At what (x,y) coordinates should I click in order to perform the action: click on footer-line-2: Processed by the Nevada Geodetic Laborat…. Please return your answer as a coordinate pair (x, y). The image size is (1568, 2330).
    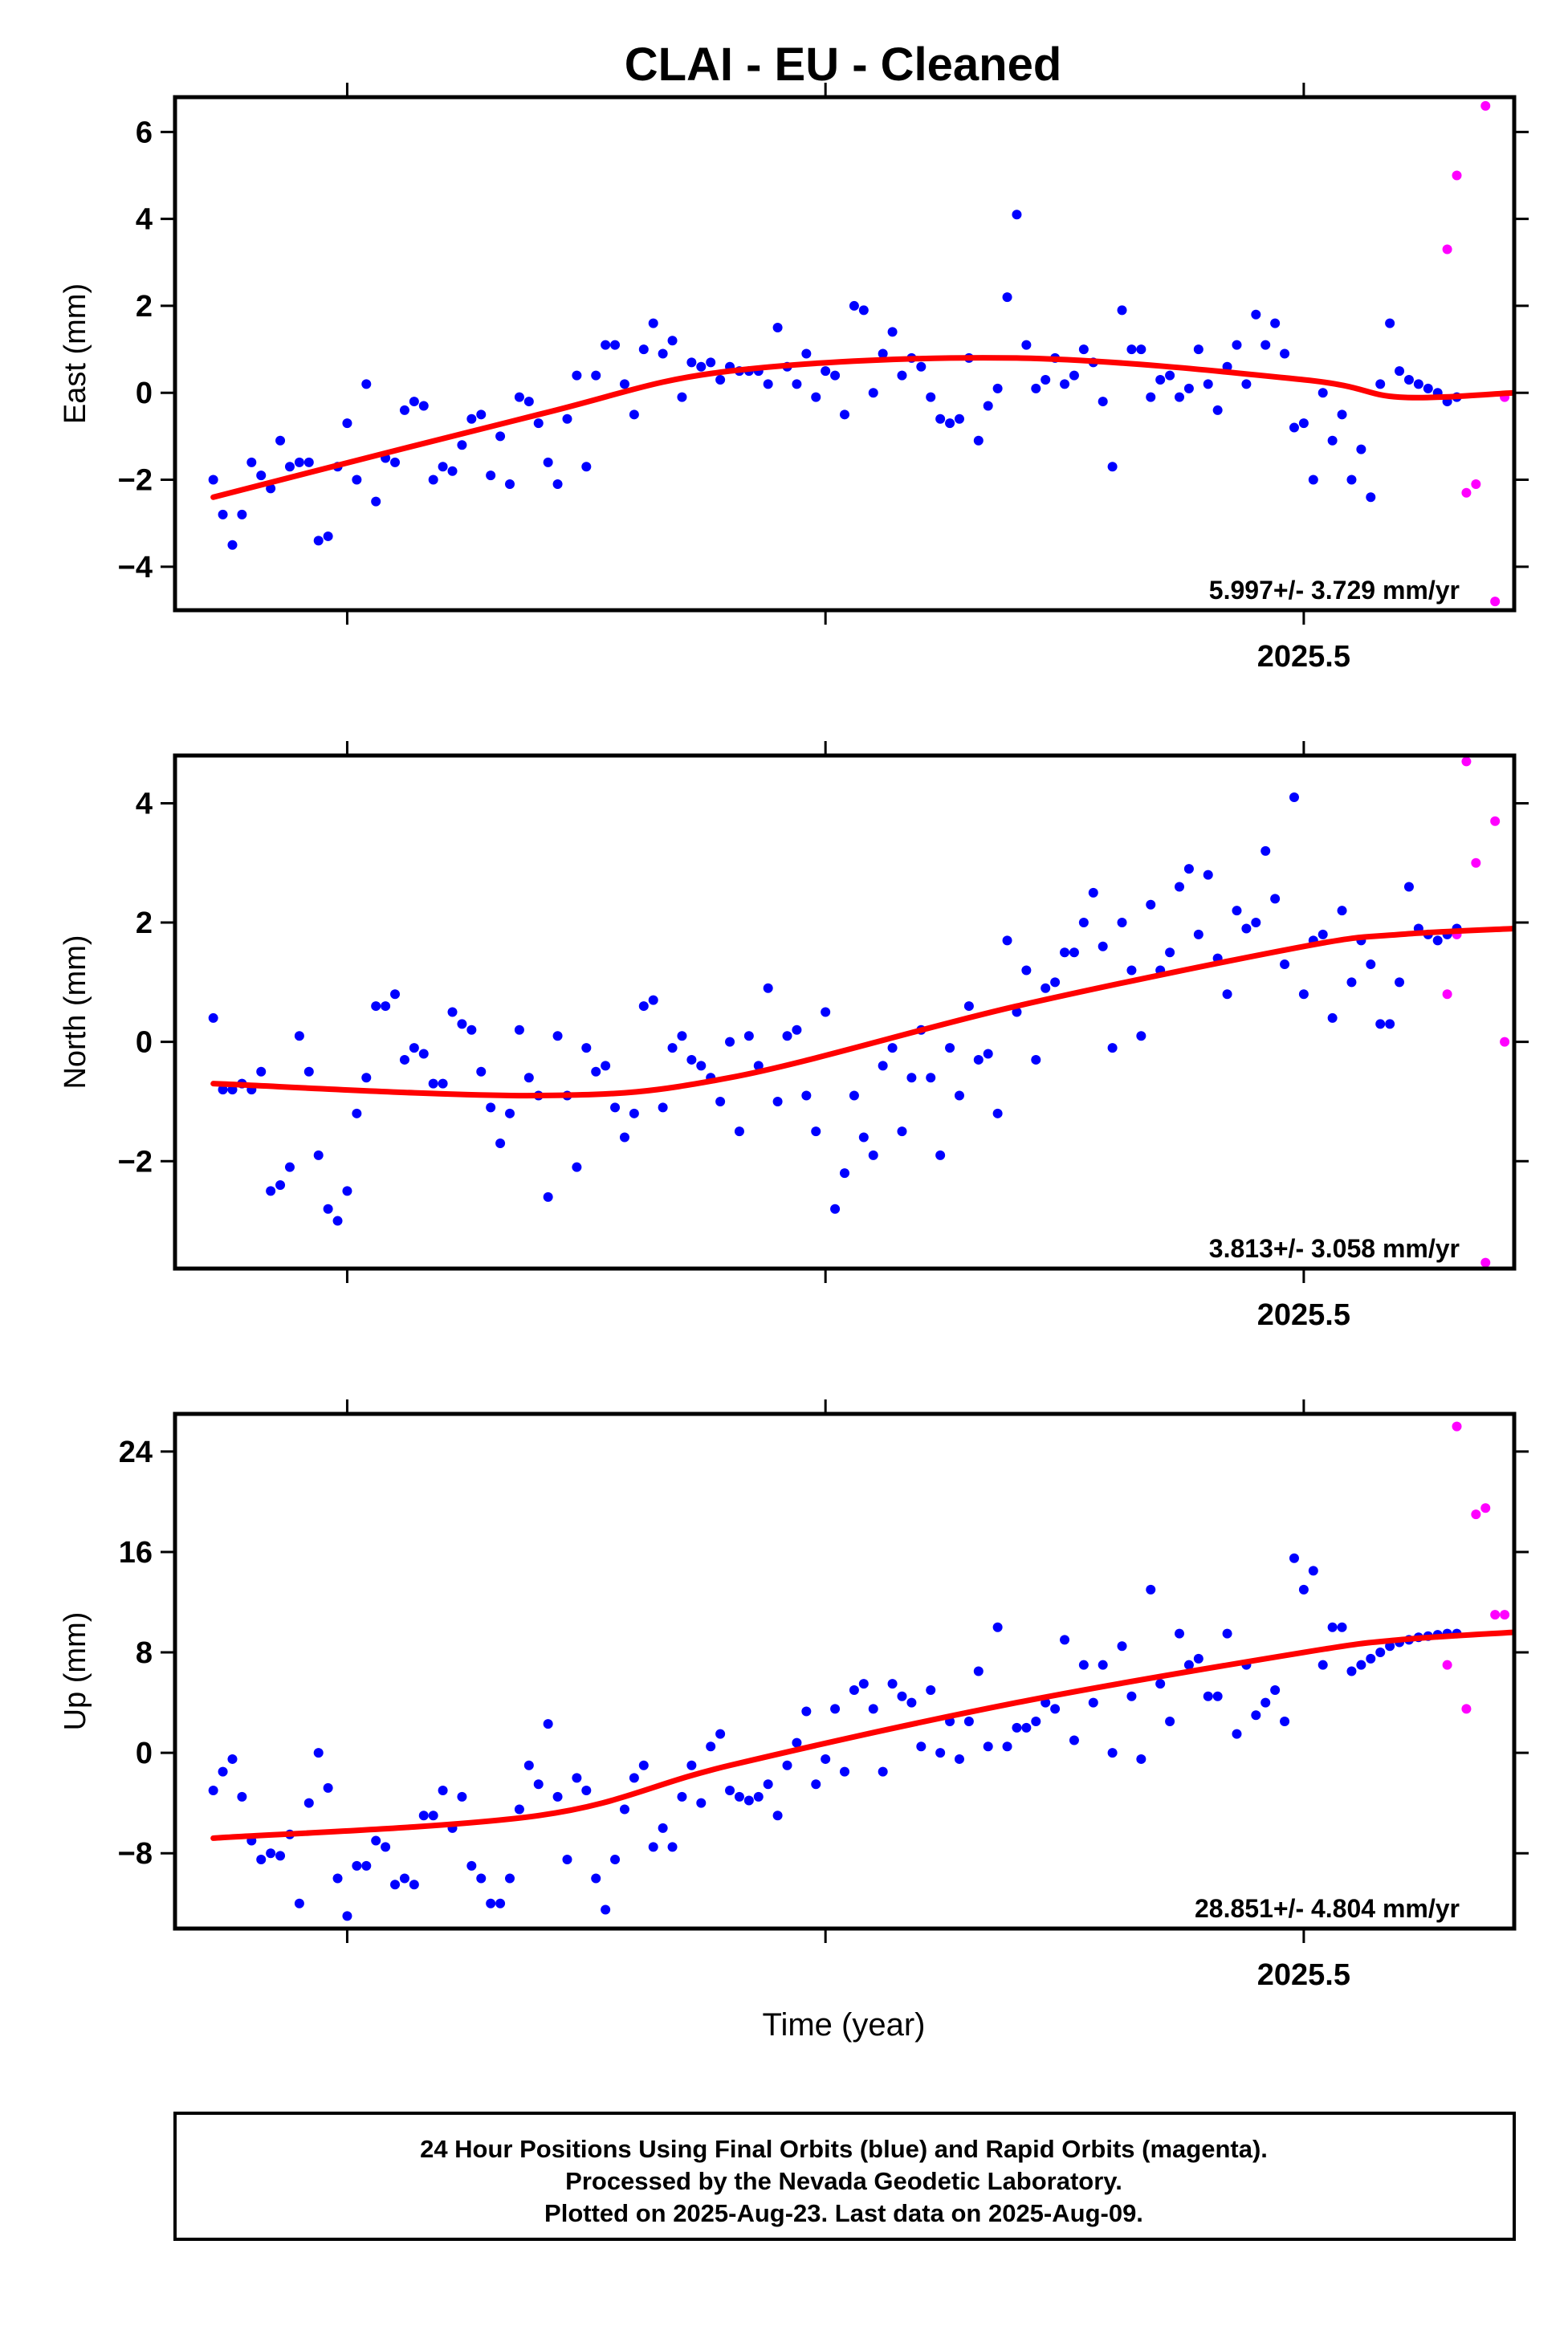
    Looking at the image, I should click on (843, 2181).